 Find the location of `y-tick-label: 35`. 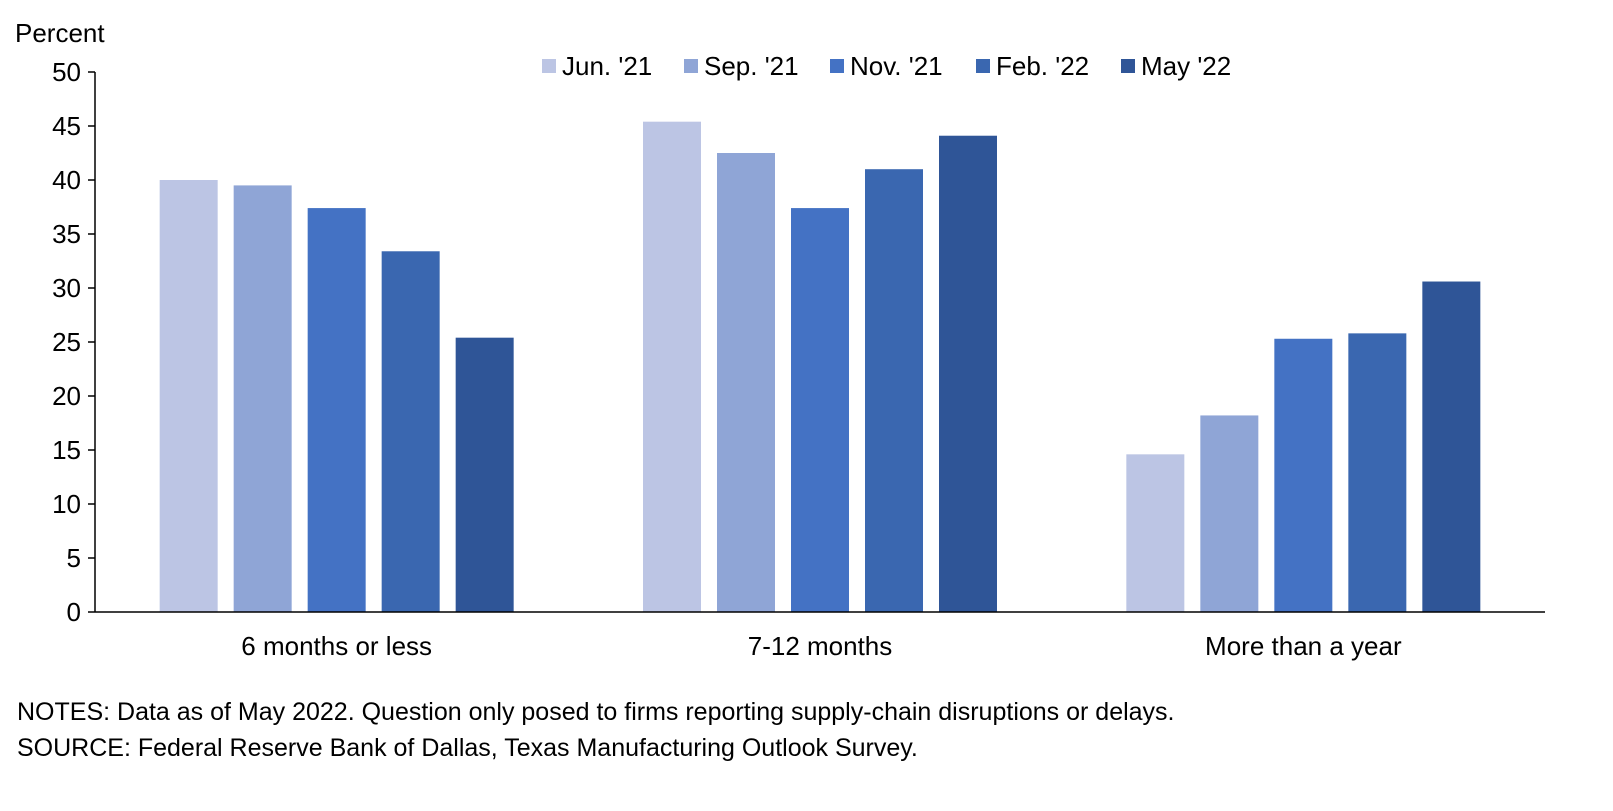

y-tick-label: 35 is located at coordinates (66, 234).